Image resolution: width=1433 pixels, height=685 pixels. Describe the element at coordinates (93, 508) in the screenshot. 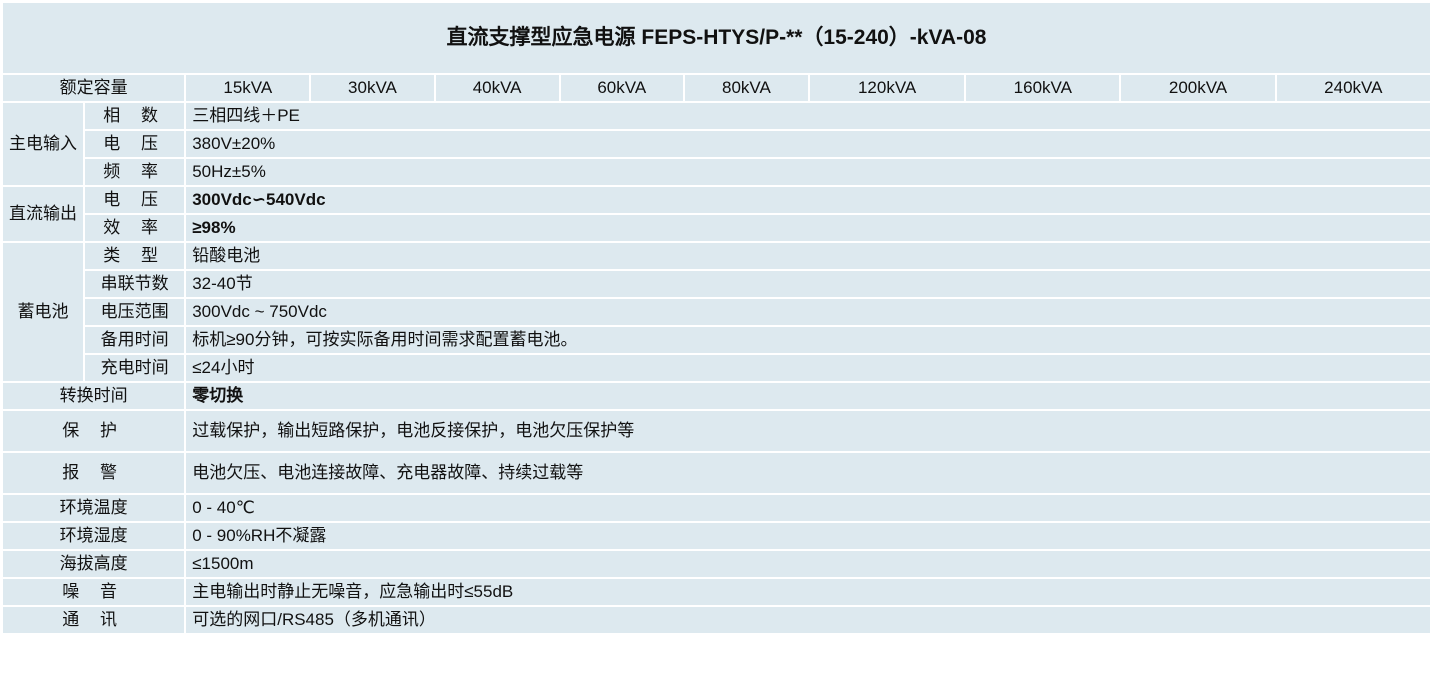

I see `row-label: 环境温度` at that location.